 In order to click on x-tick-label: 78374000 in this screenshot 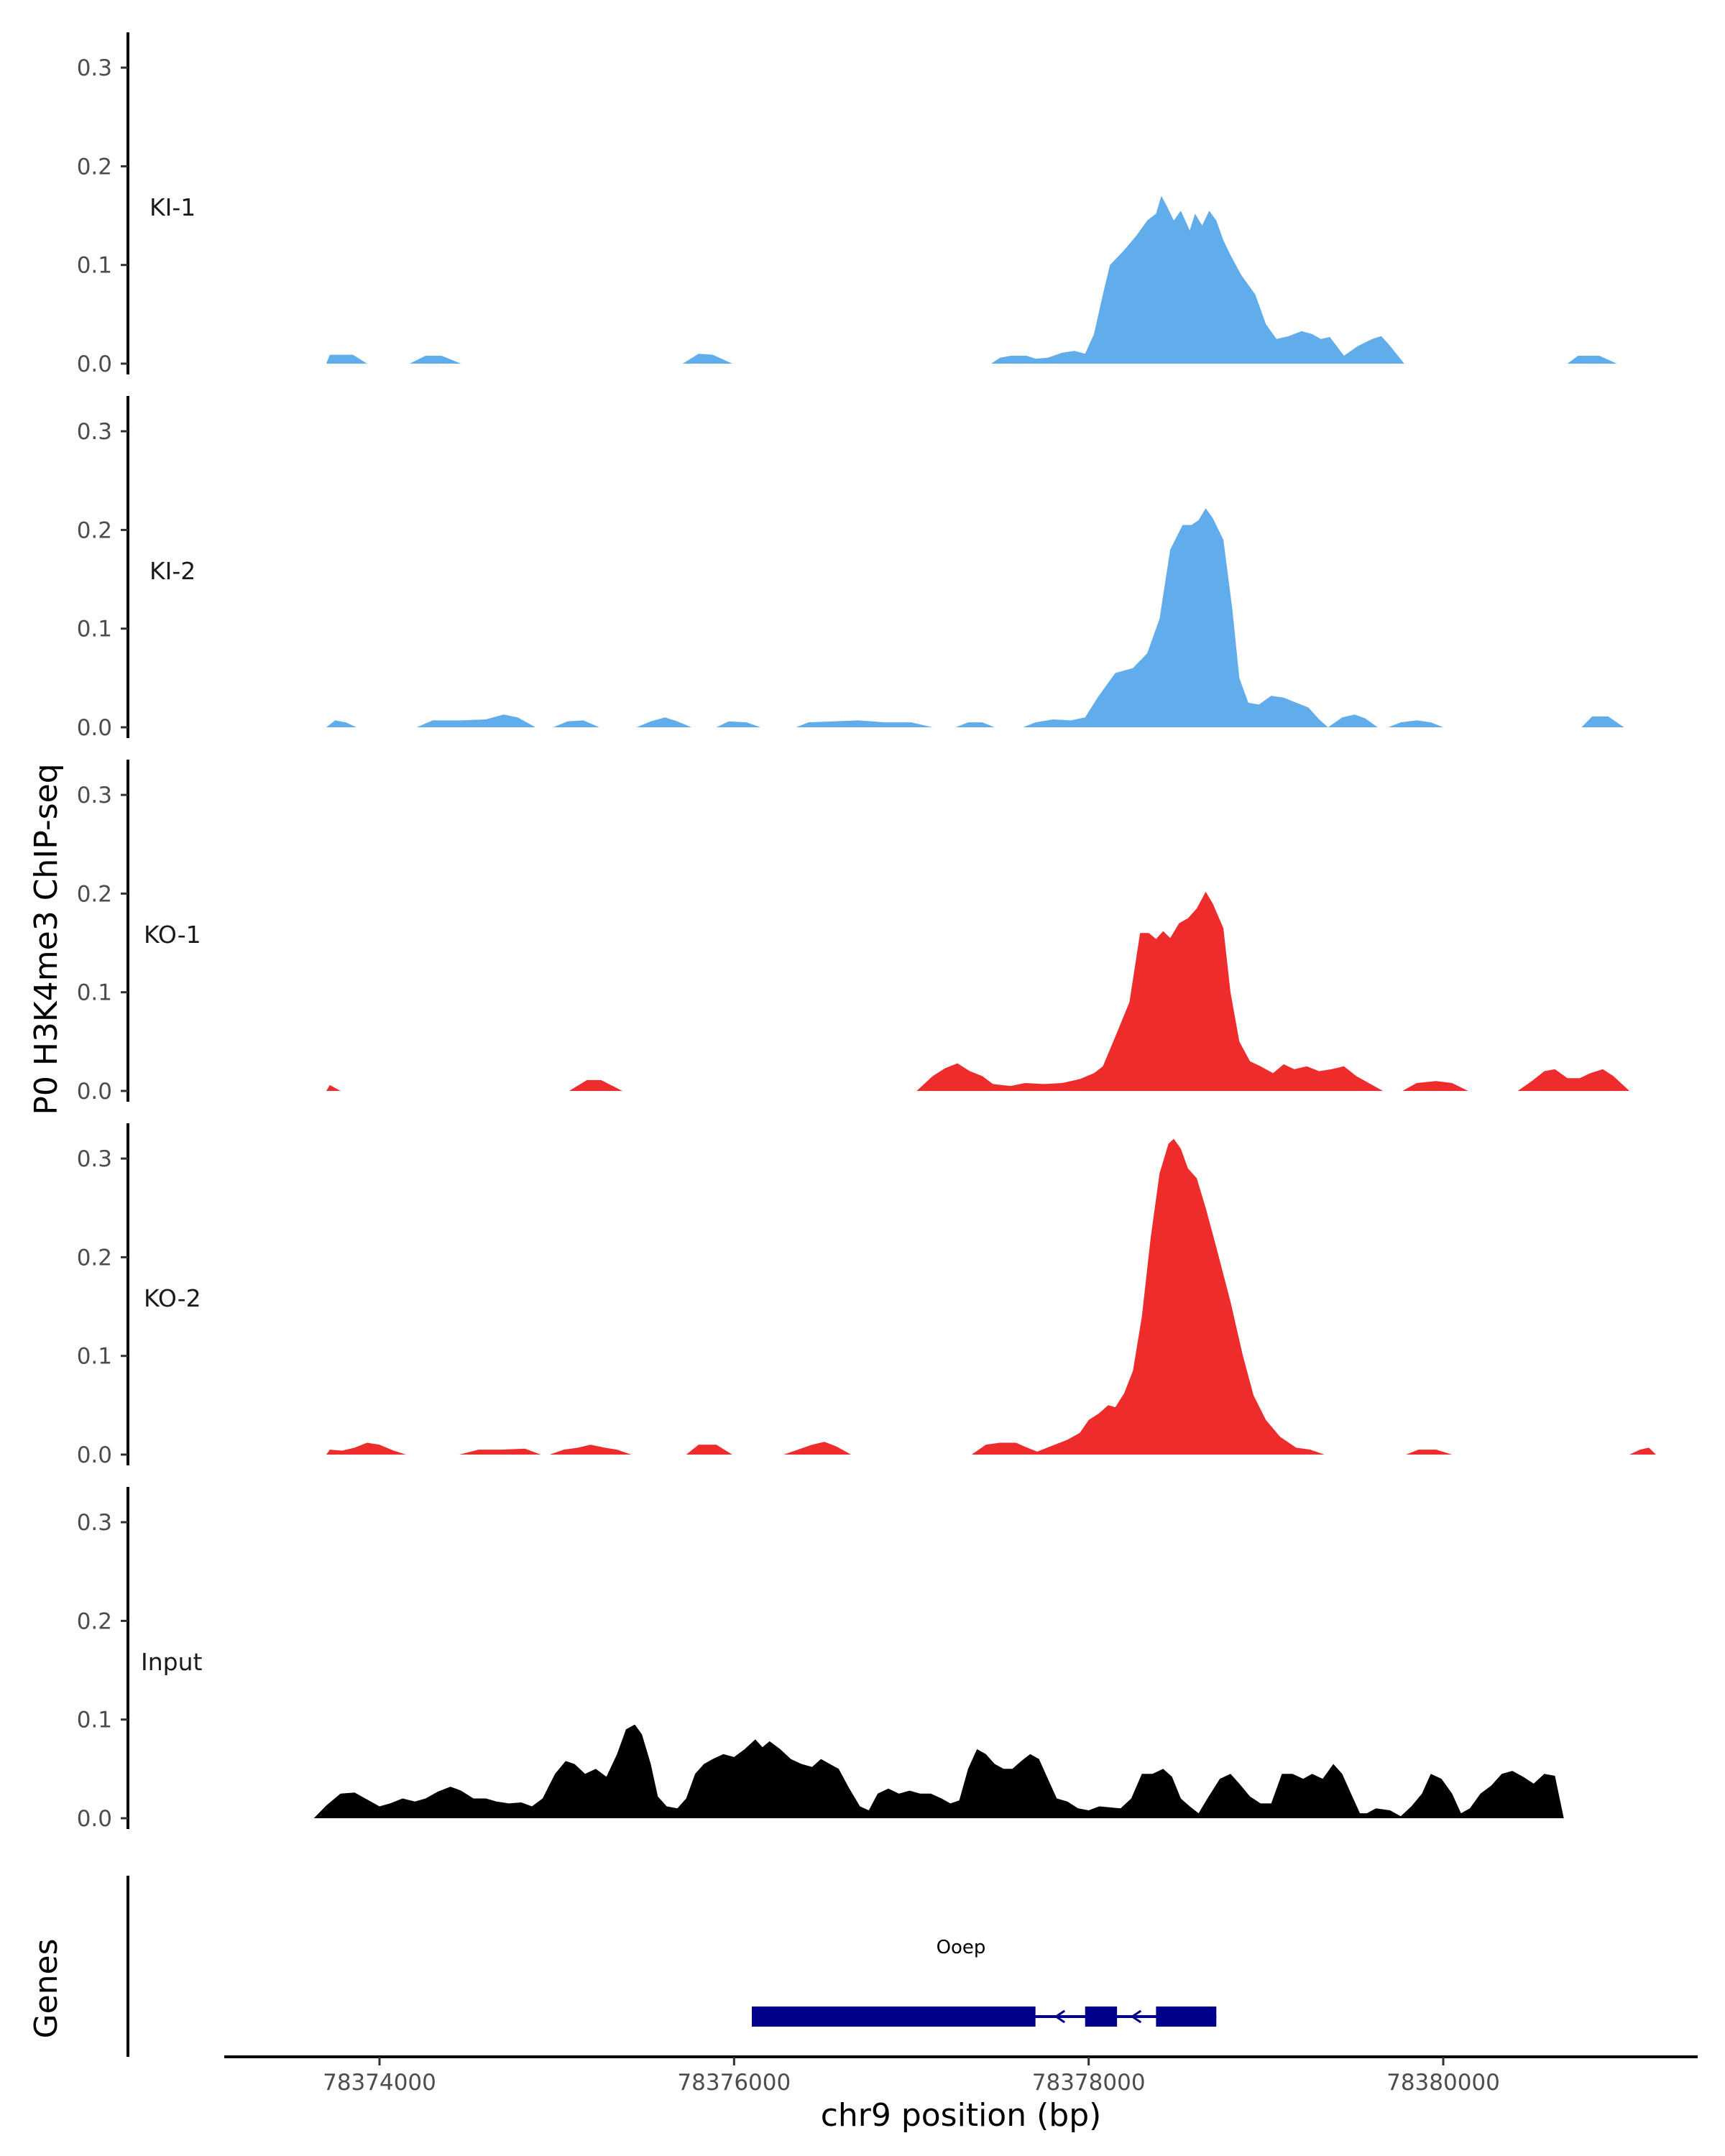, I will do `click(379, 2083)`.